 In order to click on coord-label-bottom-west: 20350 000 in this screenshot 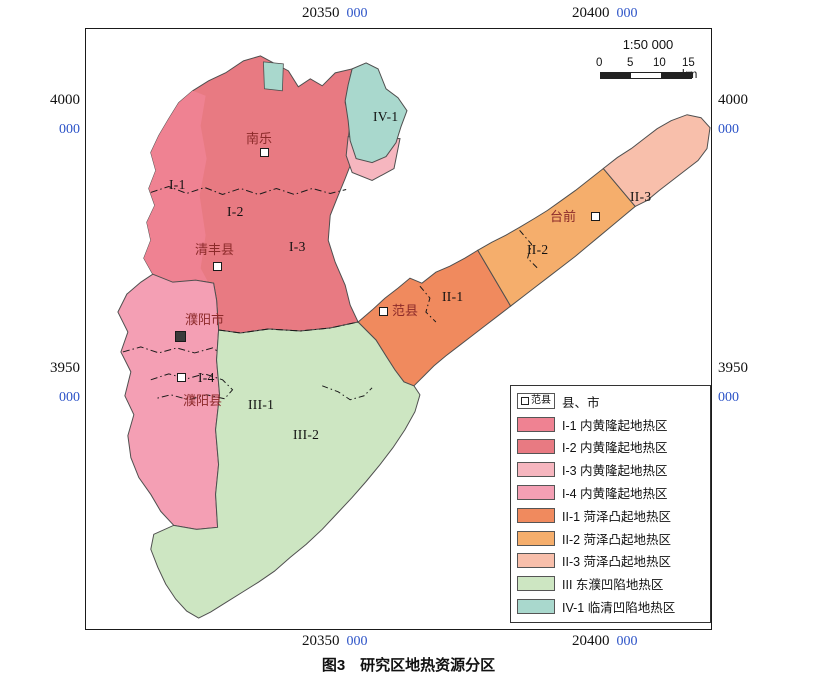, I will do `click(335, 641)`.